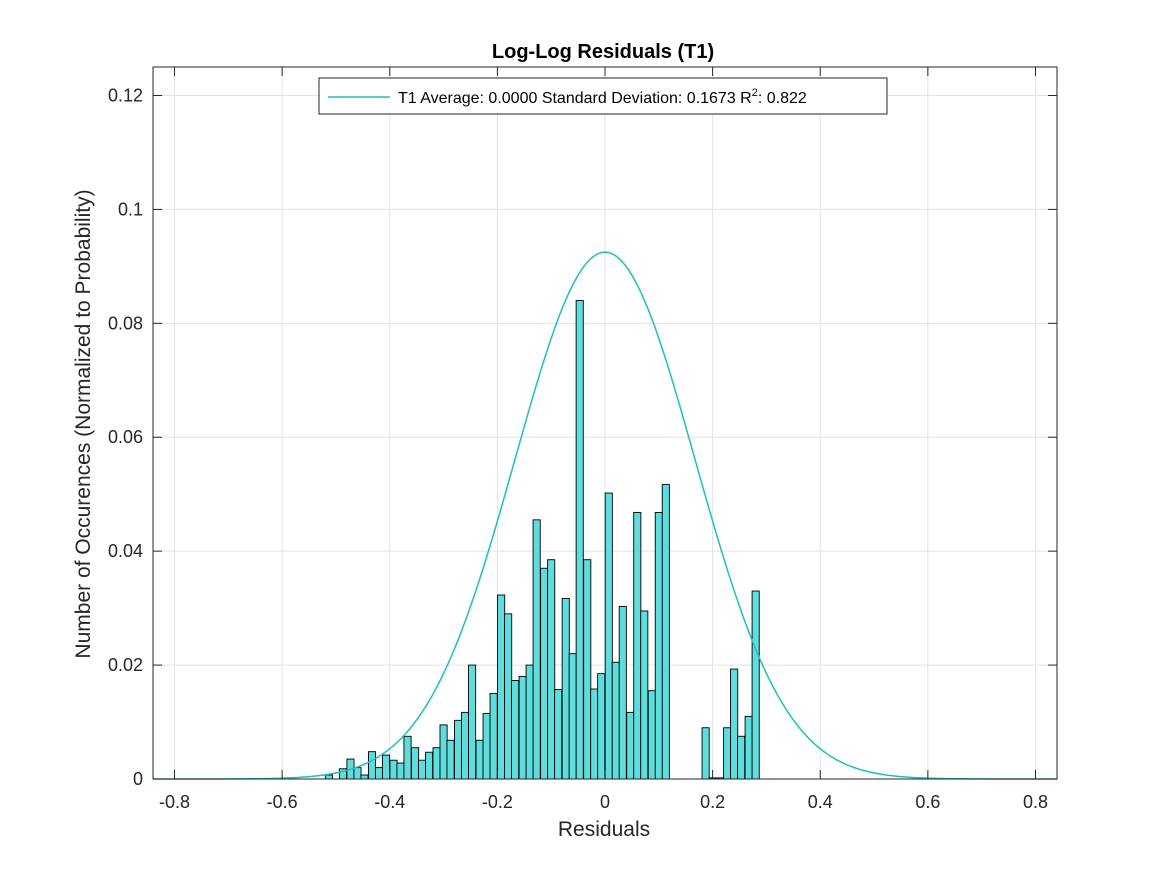 The width and height of the screenshot is (1167, 875). Describe the element at coordinates (497, 802) in the screenshot. I see `x-tick-label: -0.2` at that location.